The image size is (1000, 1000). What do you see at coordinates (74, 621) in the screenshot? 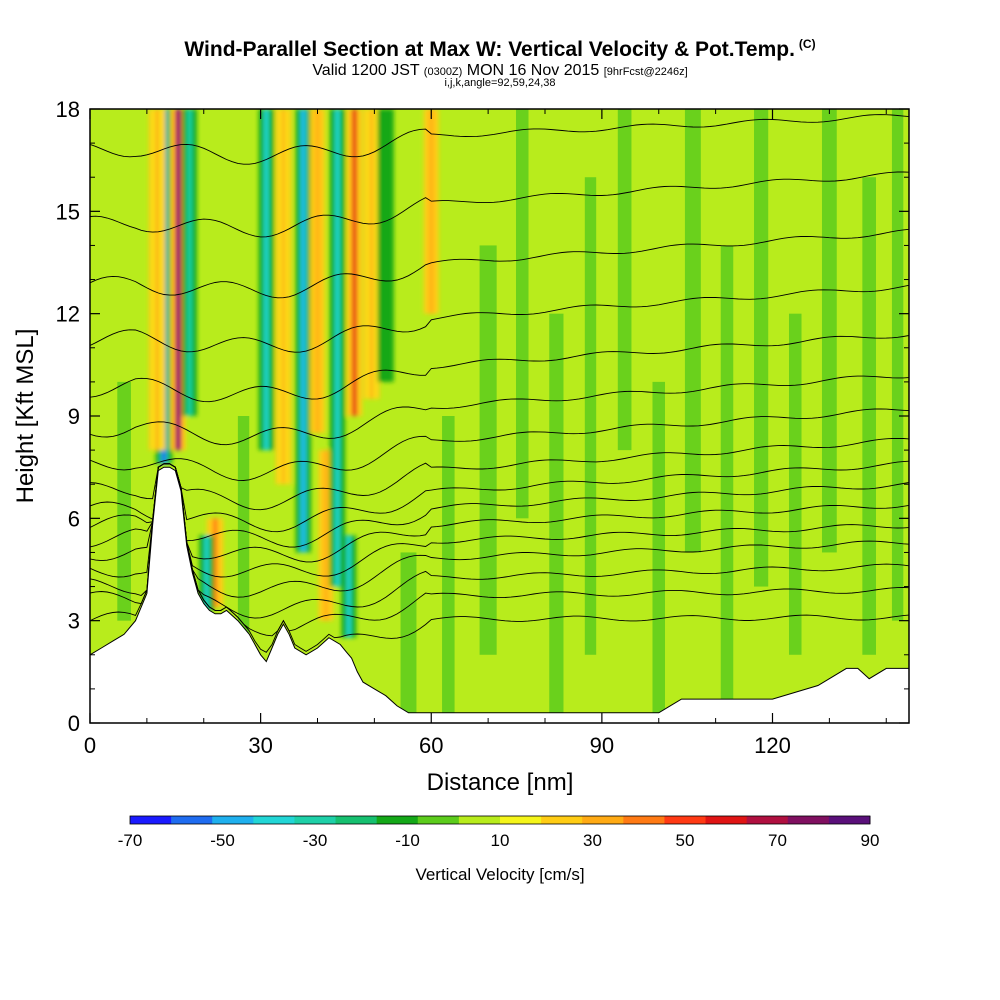
I see `y-tick-label: 3` at bounding box center [74, 621].